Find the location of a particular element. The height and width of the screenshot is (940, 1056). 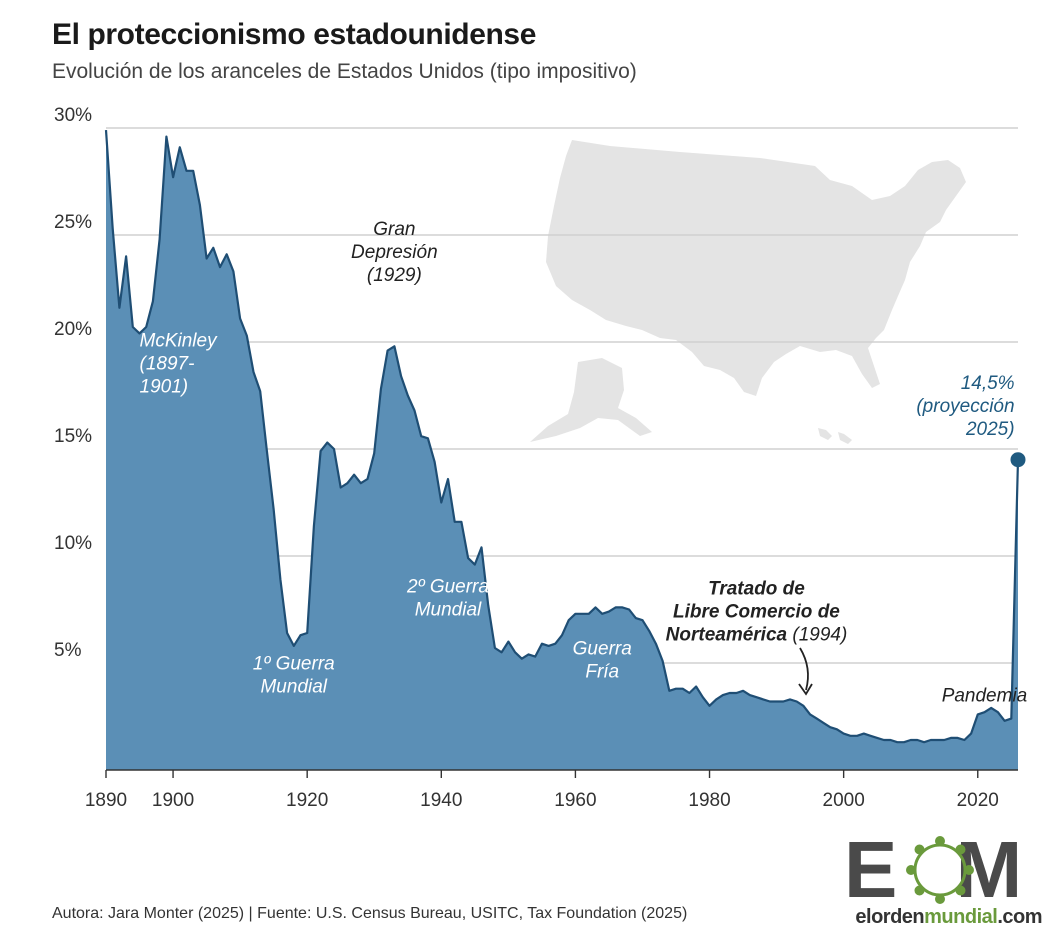

projection-point is located at coordinates (1018, 460).